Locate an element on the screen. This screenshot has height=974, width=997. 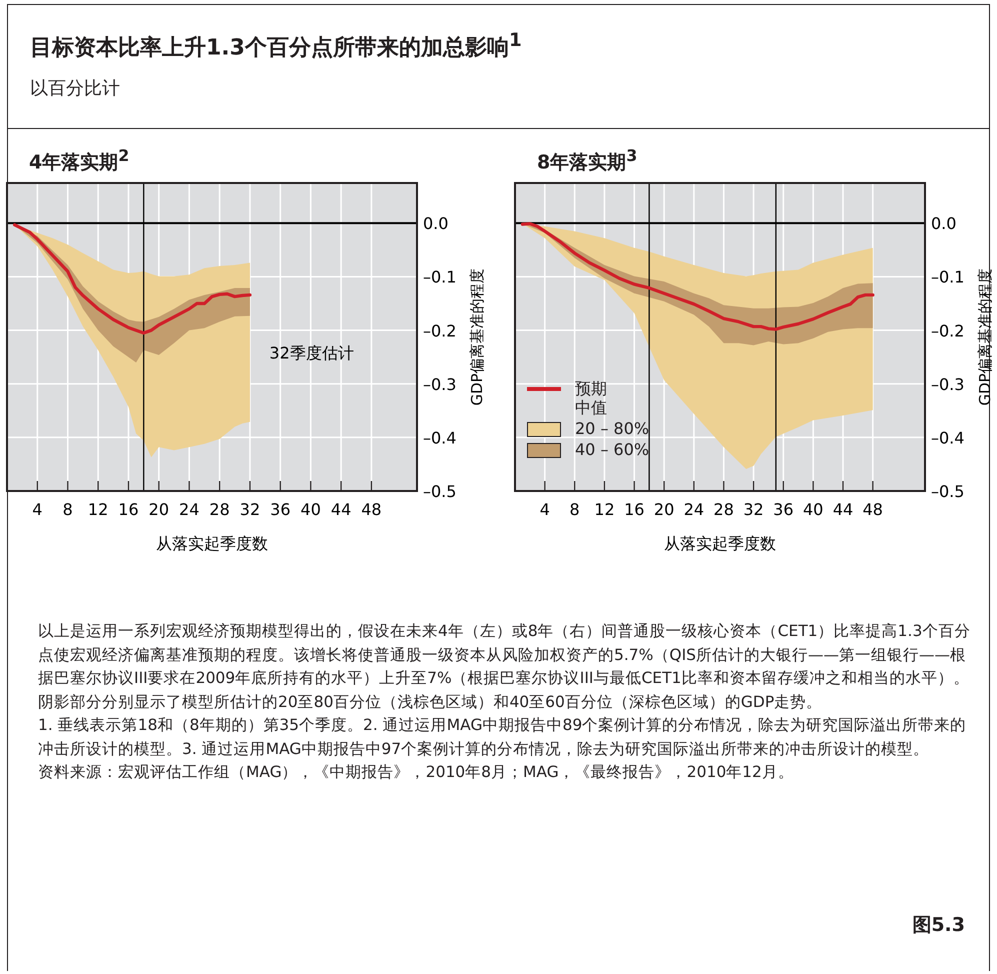
text: 以上是运用一系列宏观经济预期模型得出的，假设在未来4年（左）或8年（右）间普通股一级核心资本（CET1）比率提高1.3个百分点使宏观经济偏离基准预期的程度。该增长将使普通股一级资本从风险加权资产的5.7%（QIS所估计的大银行——第一组银行——根据巴塞尔协议III要求在2009年底所持有的水平）上升至7%（根据巴塞尔协议III与最低CET1比率和资本留存缓冲之和相当的水平）。阴影部分分别显示了模型所估计的20至80百分位（浅棕色区域）和40至60百分位（深棕色区域）的GDP走势。 is located at coordinates (505, 666).